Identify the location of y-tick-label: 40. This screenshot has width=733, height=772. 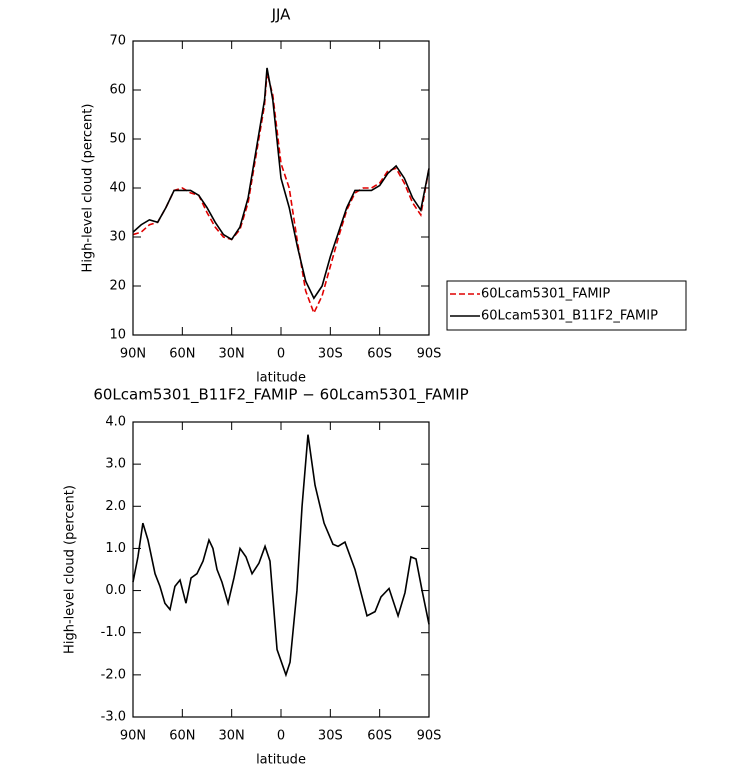
(117, 188).